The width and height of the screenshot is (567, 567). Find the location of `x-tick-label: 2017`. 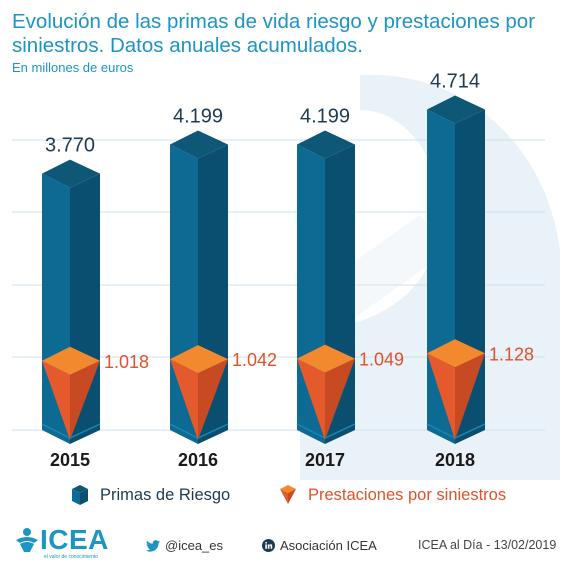

x-tick-label: 2017 is located at coordinates (325, 460).